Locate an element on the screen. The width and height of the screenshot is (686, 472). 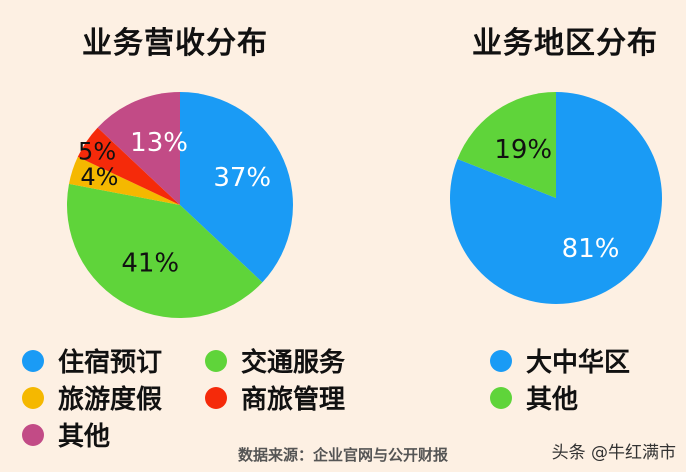
legend-item-1-1: 其他 is located at coordinates (534, 397).